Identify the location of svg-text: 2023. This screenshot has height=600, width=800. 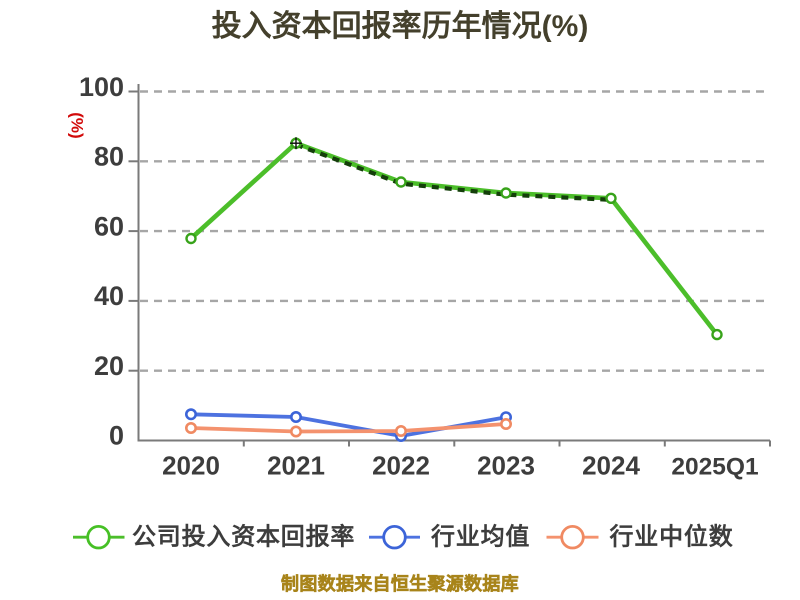
(506, 466).